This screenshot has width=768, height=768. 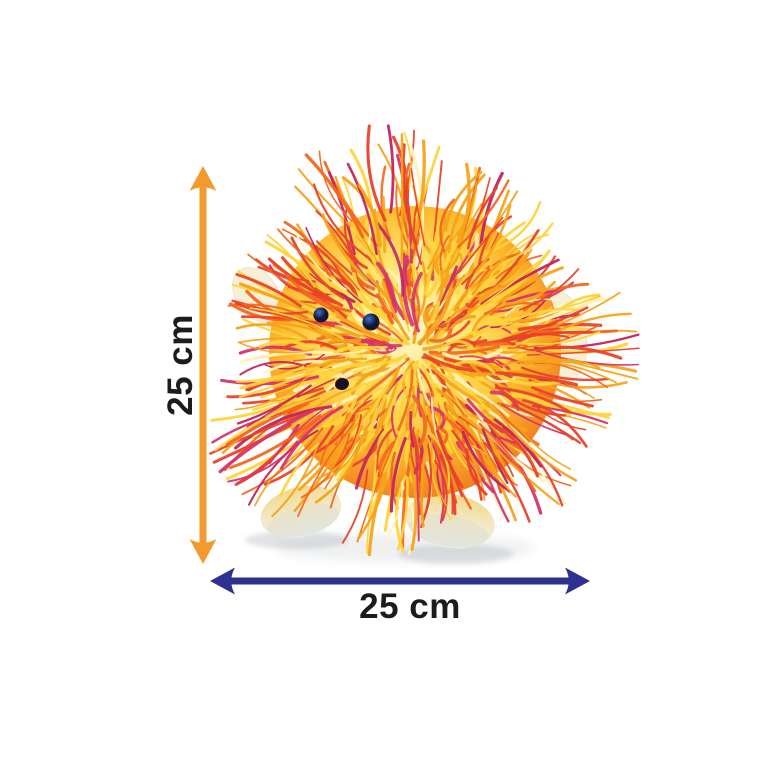 What do you see at coordinates (203, 365) in the screenshot?
I see `height-arrow` at bounding box center [203, 365].